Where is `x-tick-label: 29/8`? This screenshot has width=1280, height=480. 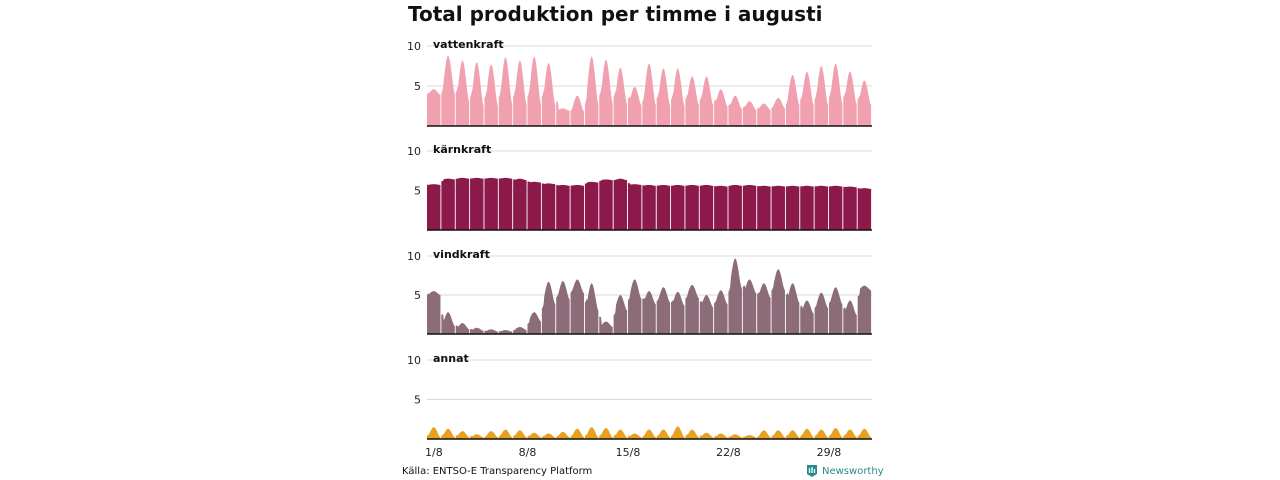 x-tick-label: 29/8 is located at coordinates (829, 452).